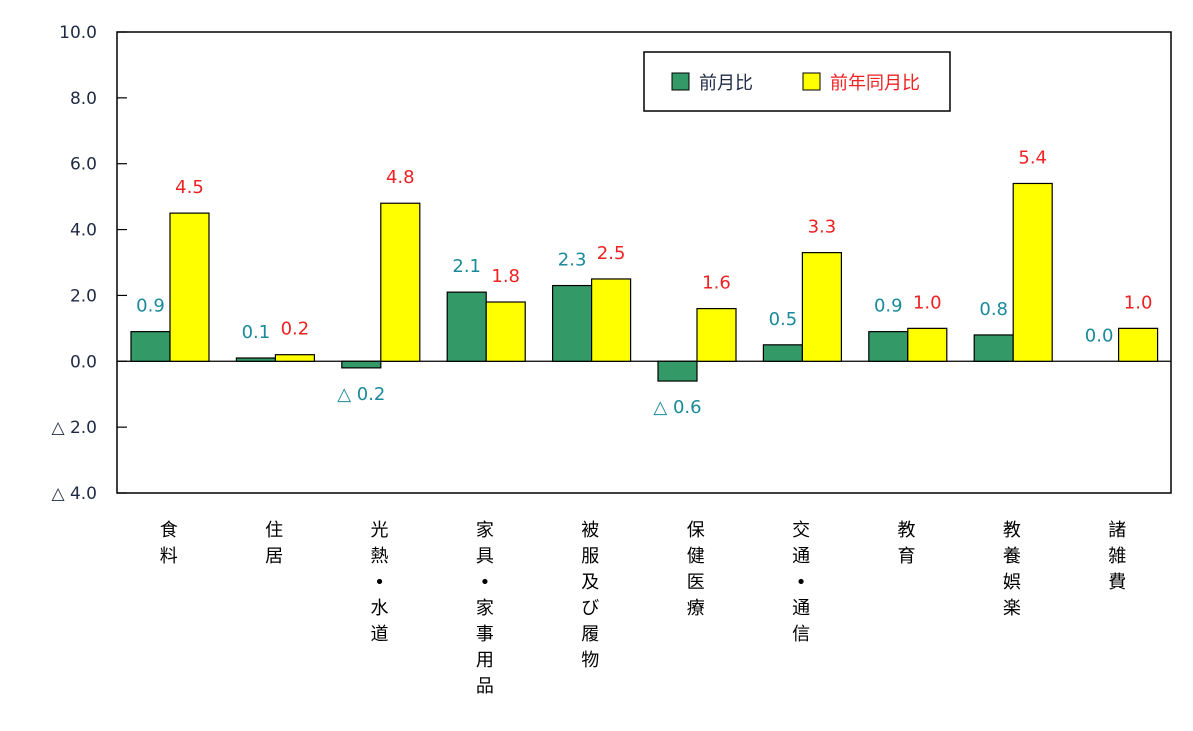 This screenshot has width=1193, height=731. Describe the element at coordinates (716, 283) in the screenshot. I see `value-label-yoy: 1.6` at that location.